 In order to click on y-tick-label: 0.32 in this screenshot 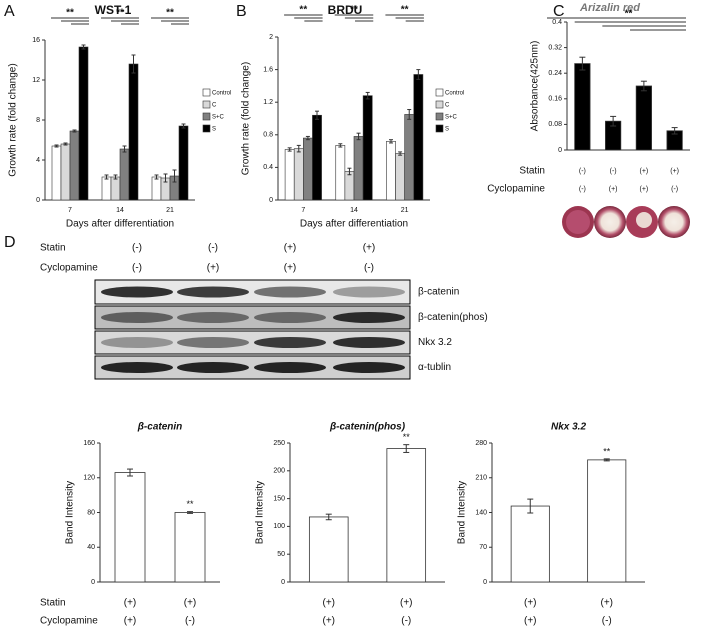, I will do `click(555, 47)`.